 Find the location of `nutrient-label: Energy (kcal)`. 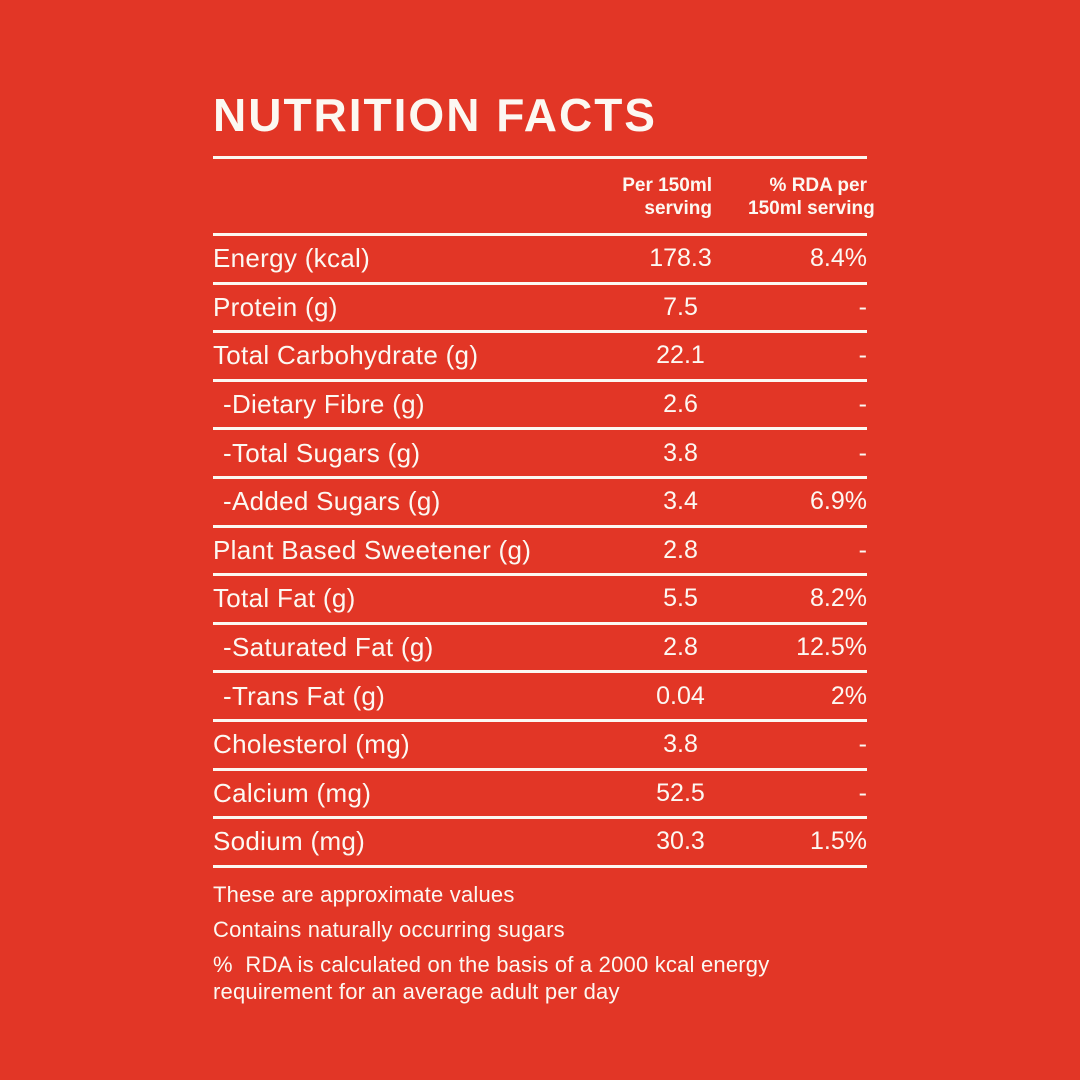

nutrient-label: Energy (kcal) is located at coordinates (292, 258).